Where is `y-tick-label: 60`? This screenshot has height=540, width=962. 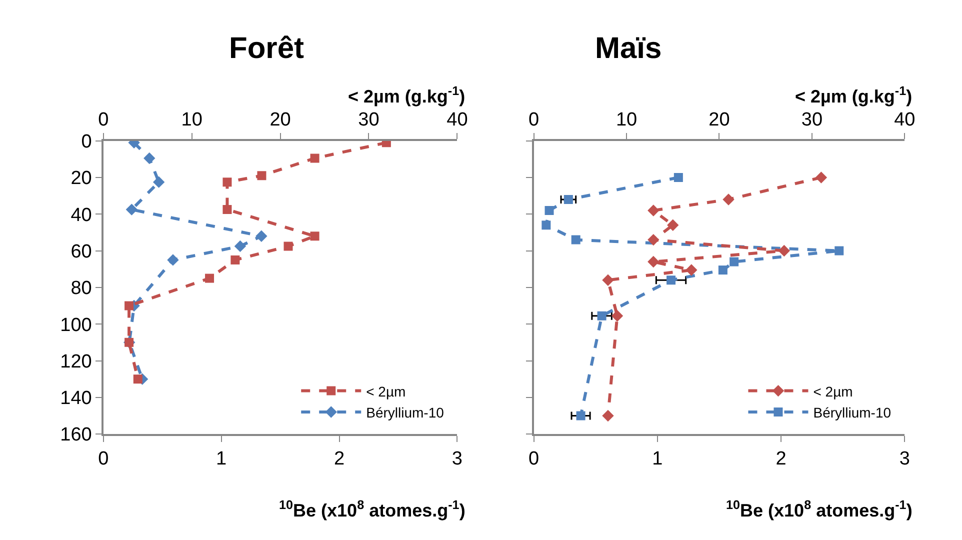
y-tick-label: 60 is located at coordinates (81, 251).